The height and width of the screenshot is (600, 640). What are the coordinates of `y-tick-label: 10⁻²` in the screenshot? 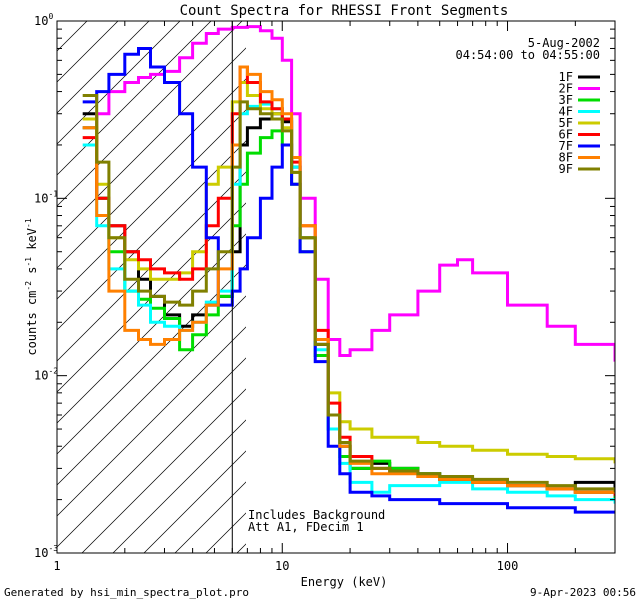 It's located at (46, 375).